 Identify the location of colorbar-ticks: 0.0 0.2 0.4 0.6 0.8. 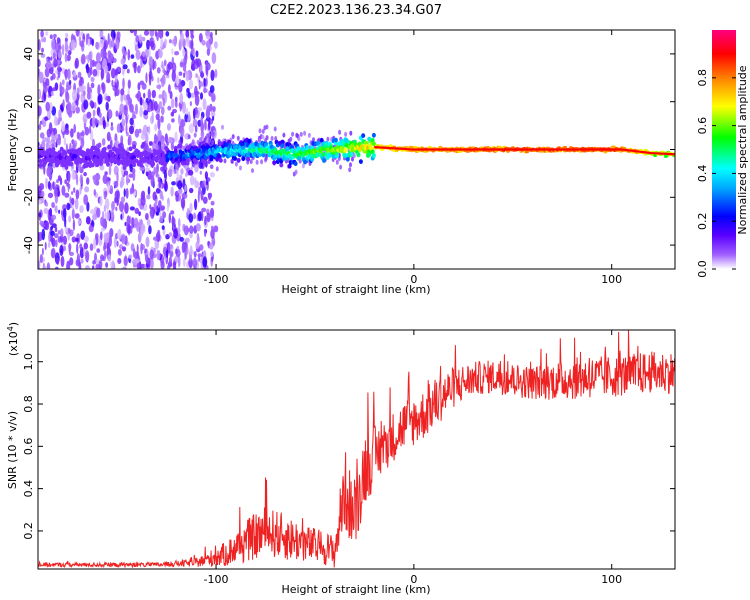
(716, 173).